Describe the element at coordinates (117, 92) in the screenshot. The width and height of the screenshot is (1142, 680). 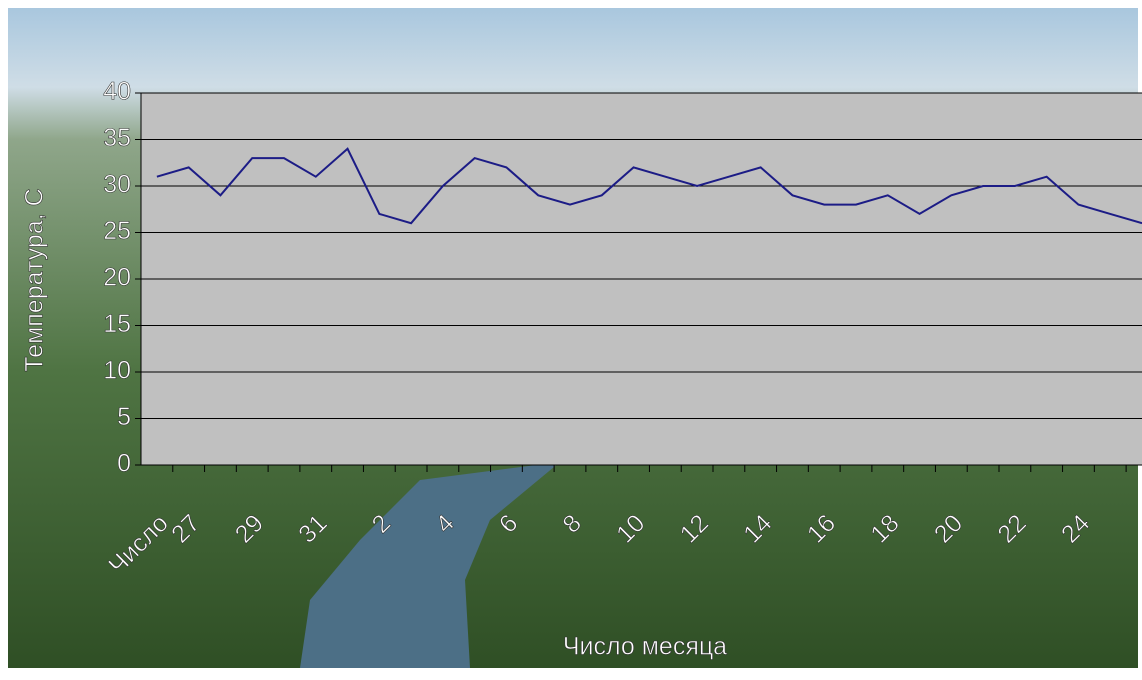
I see `y-tick-label: 40` at that location.